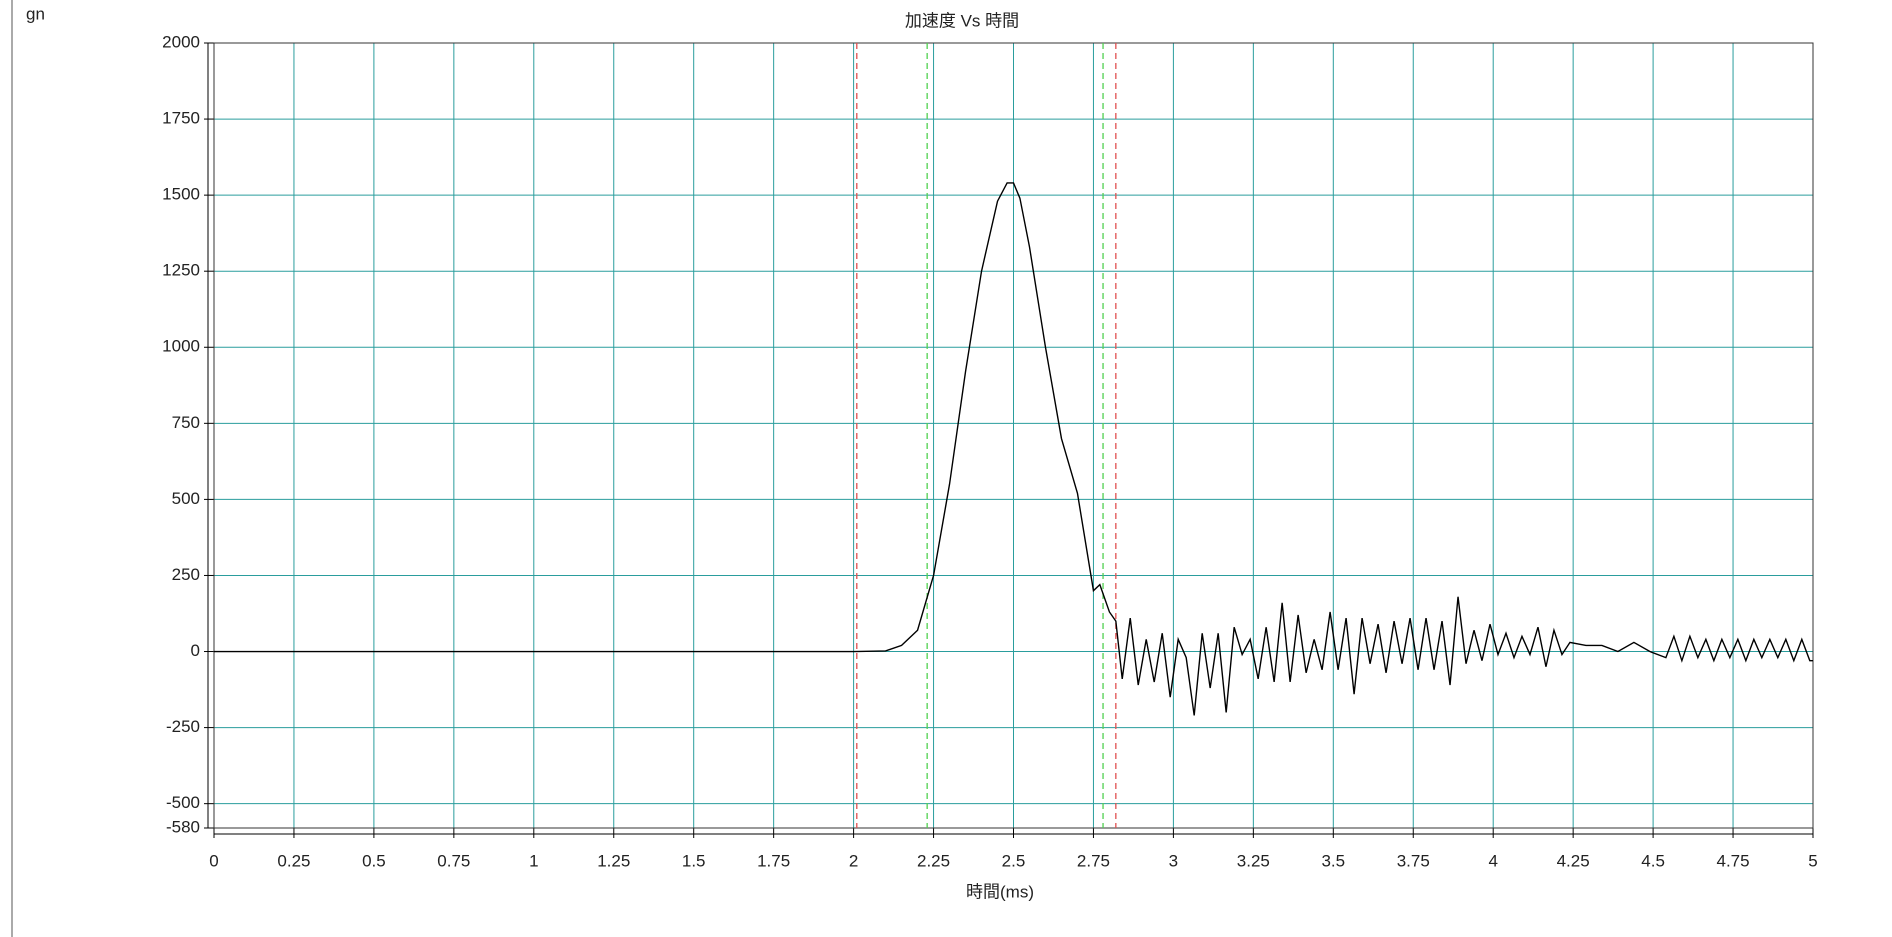 The width and height of the screenshot is (1892, 937). I want to click on y-tick-label: 250, so click(186, 574).